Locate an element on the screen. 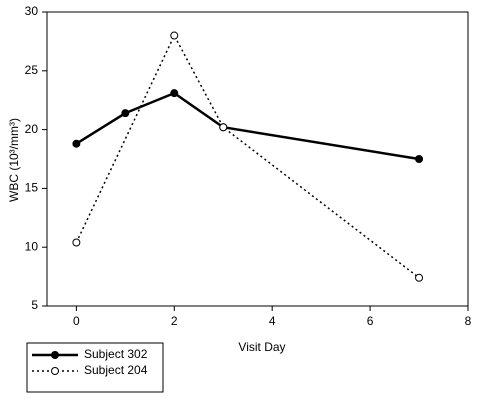 The image size is (479, 405). x-axis-label: Visit Day is located at coordinates (261, 347).